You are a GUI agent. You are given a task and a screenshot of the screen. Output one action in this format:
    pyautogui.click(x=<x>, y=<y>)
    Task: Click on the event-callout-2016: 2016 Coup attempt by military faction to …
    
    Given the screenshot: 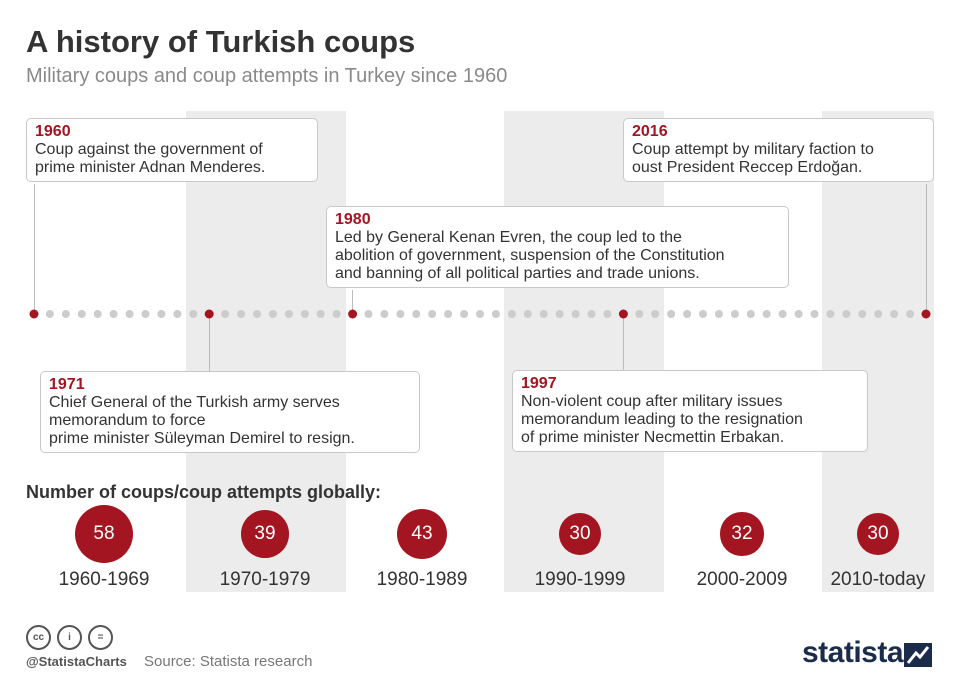 What is the action you would take?
    pyautogui.click(x=778, y=150)
    